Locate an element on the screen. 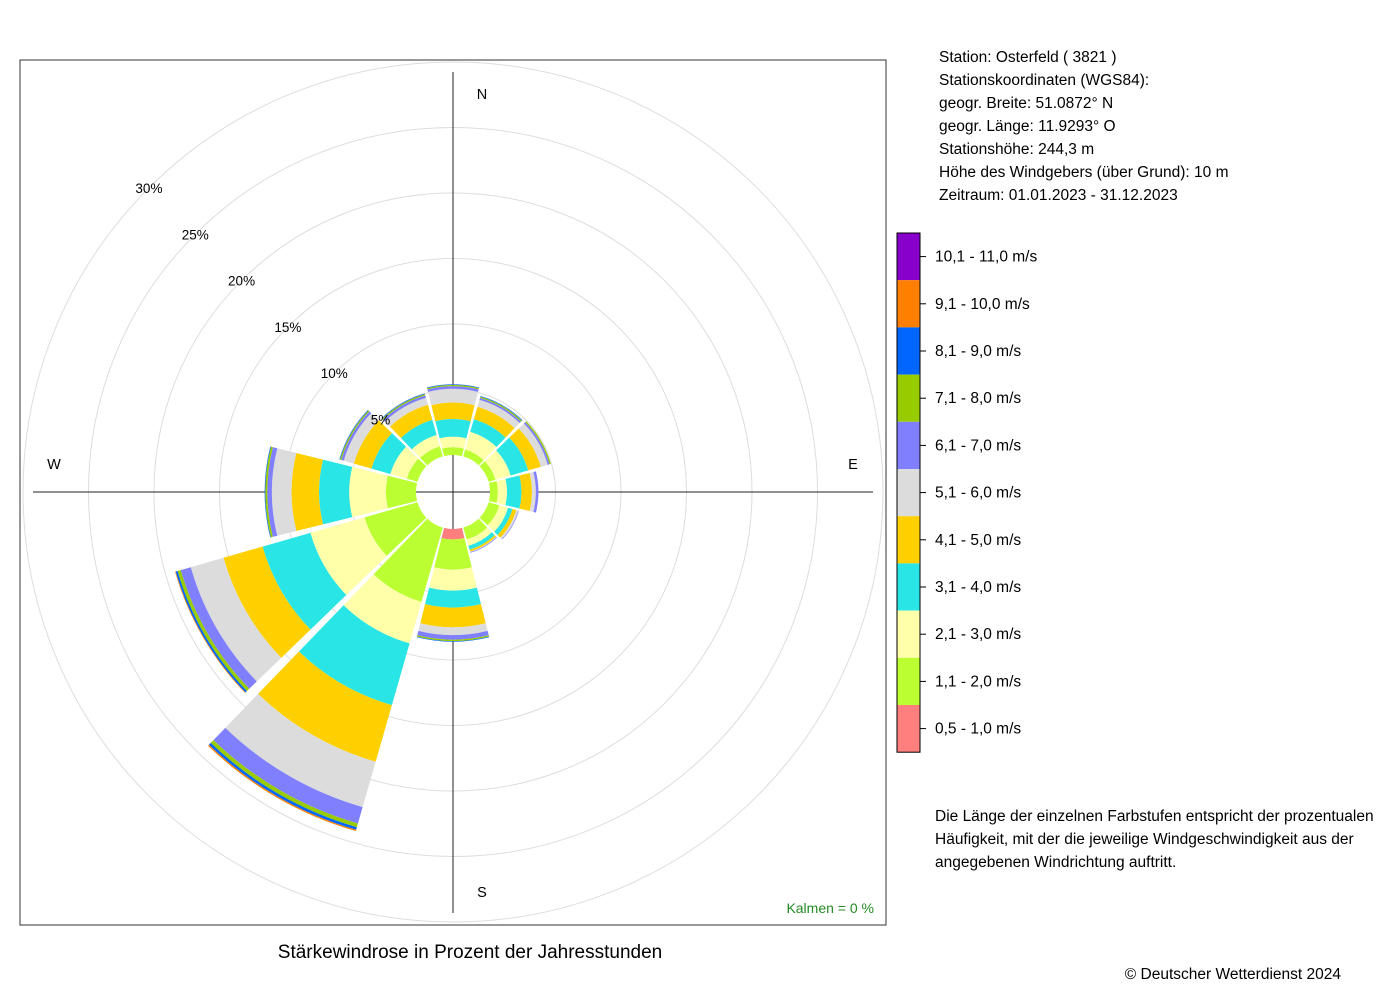  legend-frame is located at coordinates (908, 492).